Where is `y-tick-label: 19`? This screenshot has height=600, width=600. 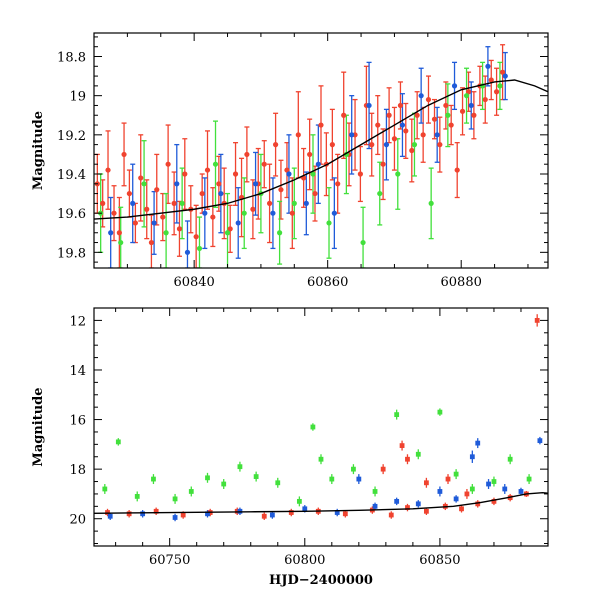
y-tick-label: 19 is located at coordinates (77, 97).